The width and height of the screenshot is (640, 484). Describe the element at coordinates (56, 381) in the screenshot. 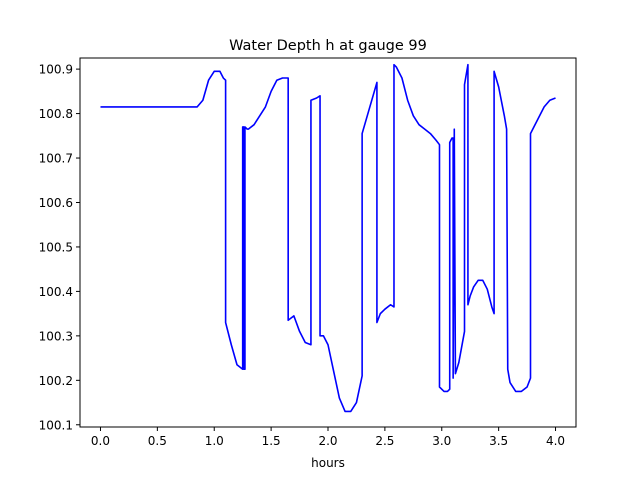

I see `y-tick-label: 100.2` at that location.